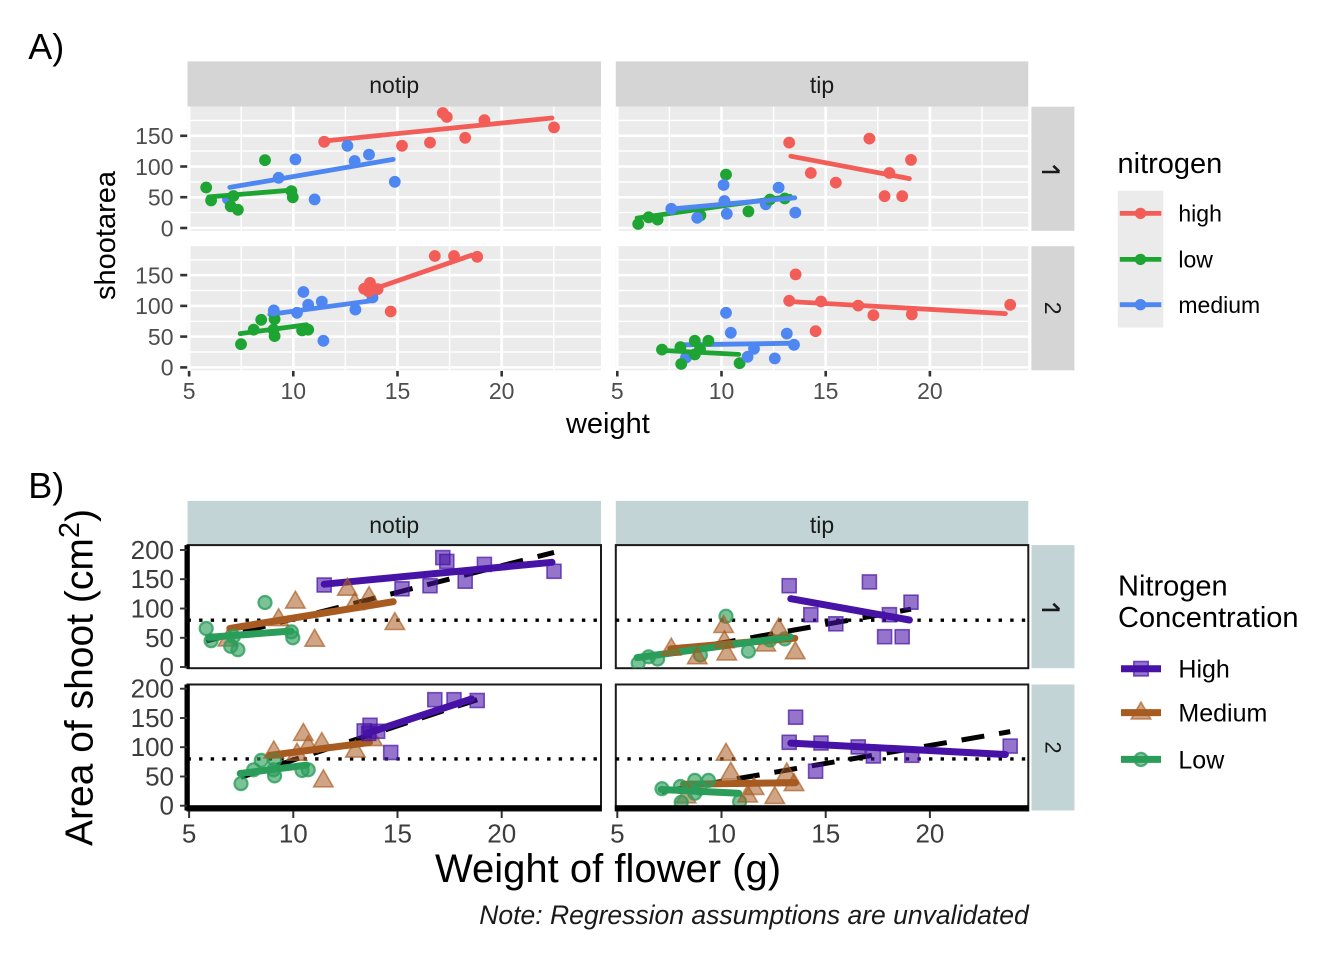  I want to click on svg-text: weight, so click(607, 424).